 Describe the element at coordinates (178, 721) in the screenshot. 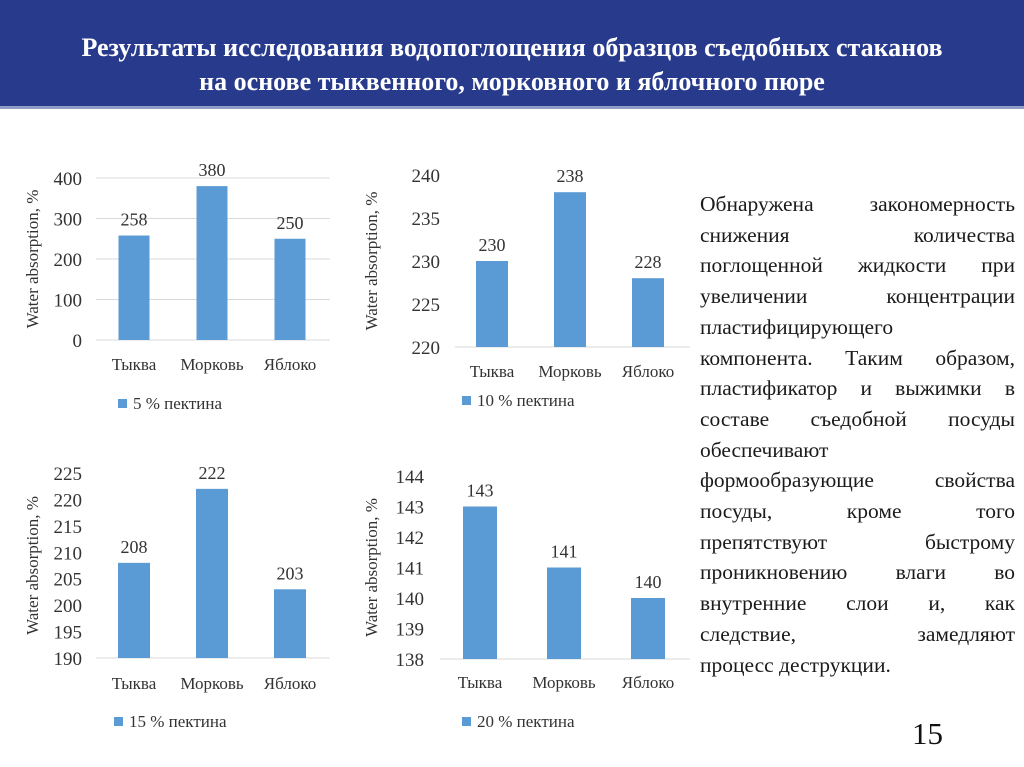

I see `legend-label: 15 % пектина` at that location.